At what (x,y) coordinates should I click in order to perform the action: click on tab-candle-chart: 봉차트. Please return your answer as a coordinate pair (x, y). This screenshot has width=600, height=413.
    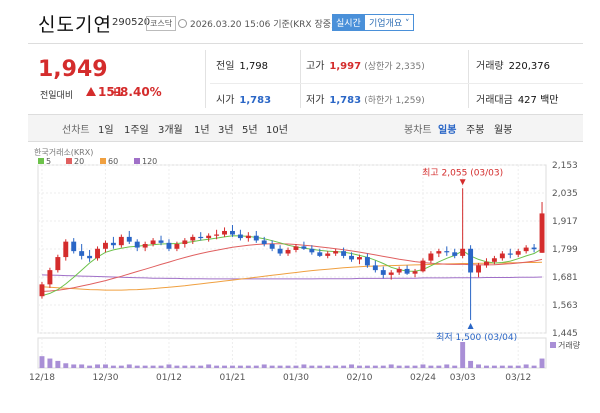
    Looking at the image, I should click on (418, 130).